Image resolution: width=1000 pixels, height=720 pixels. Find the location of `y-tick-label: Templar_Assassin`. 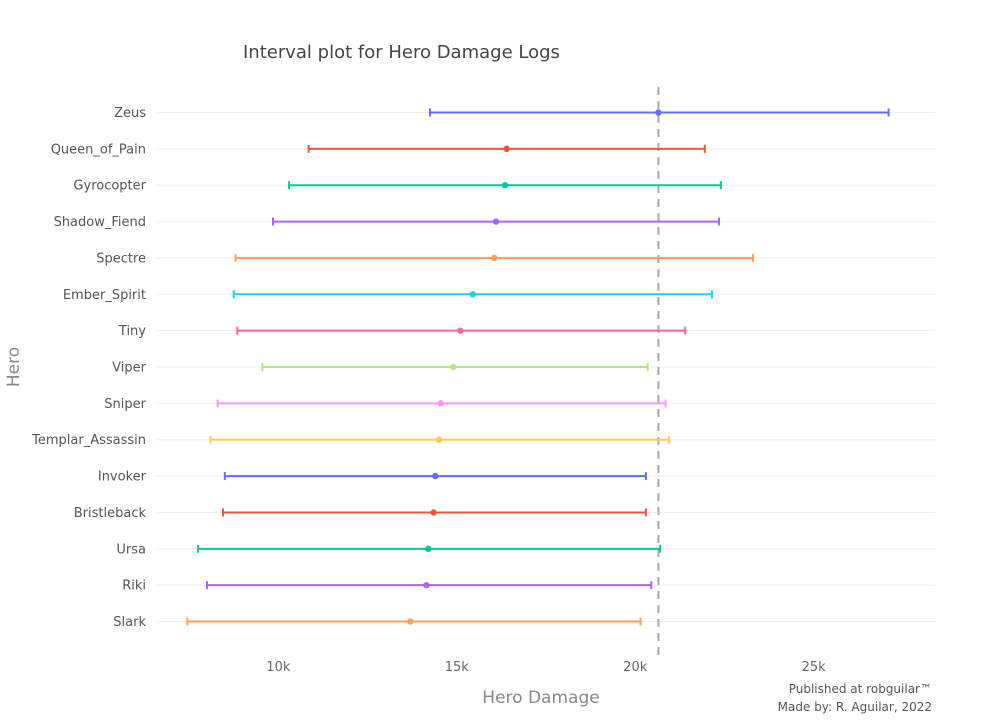

y-tick-label: Templar_Assassin is located at coordinates (88, 440).